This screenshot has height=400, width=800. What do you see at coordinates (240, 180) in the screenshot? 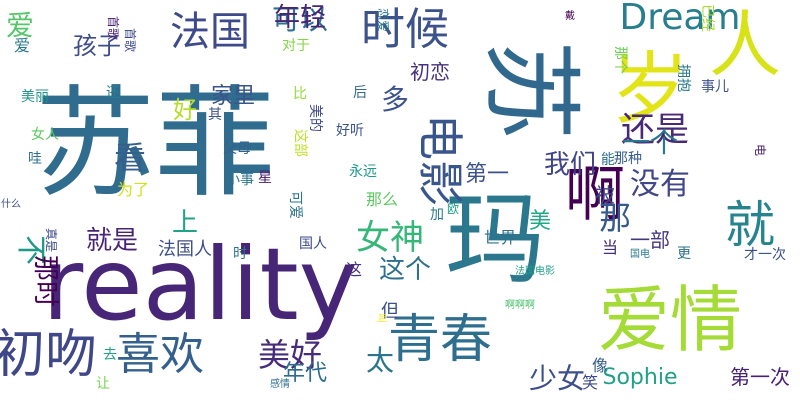
I see `cloud-word: 小事` at bounding box center [240, 180].